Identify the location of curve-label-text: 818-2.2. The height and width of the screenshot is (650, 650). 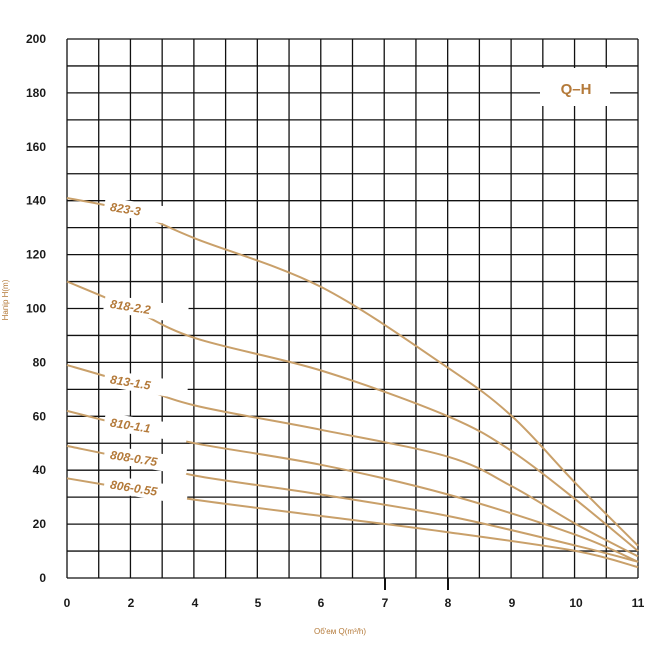
(130, 307).